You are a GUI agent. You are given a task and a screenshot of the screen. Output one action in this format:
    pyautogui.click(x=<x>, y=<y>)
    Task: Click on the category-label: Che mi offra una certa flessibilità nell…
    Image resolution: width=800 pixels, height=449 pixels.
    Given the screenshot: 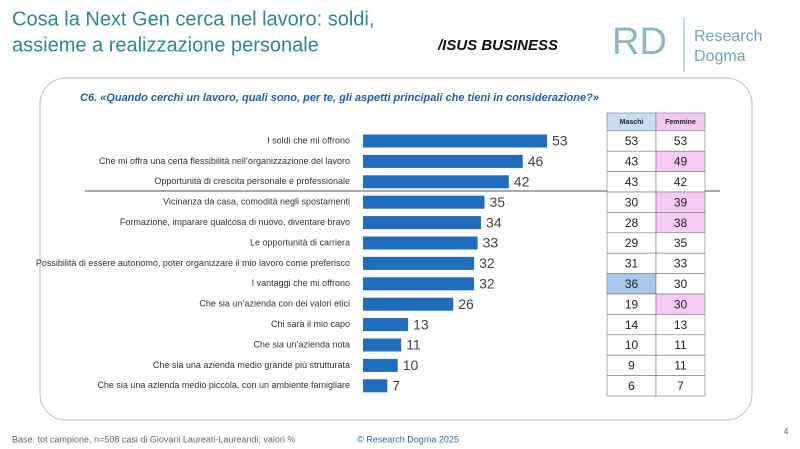 What is the action you would take?
    pyautogui.click(x=224, y=161)
    